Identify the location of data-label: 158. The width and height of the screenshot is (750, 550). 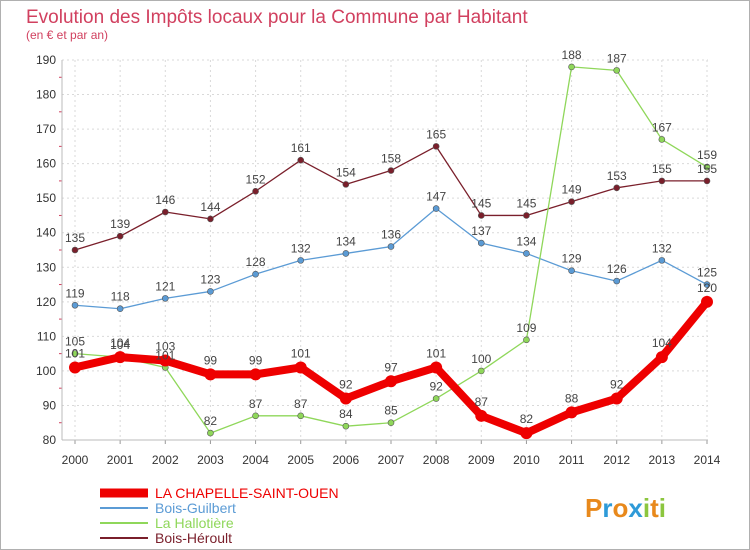
(391, 159).